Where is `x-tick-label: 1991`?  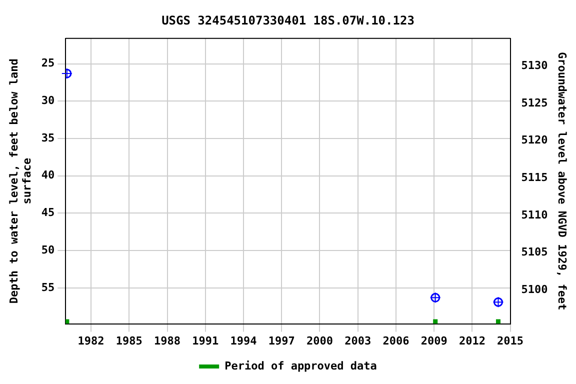
x-tick-label: 1991 is located at coordinates (206, 341).